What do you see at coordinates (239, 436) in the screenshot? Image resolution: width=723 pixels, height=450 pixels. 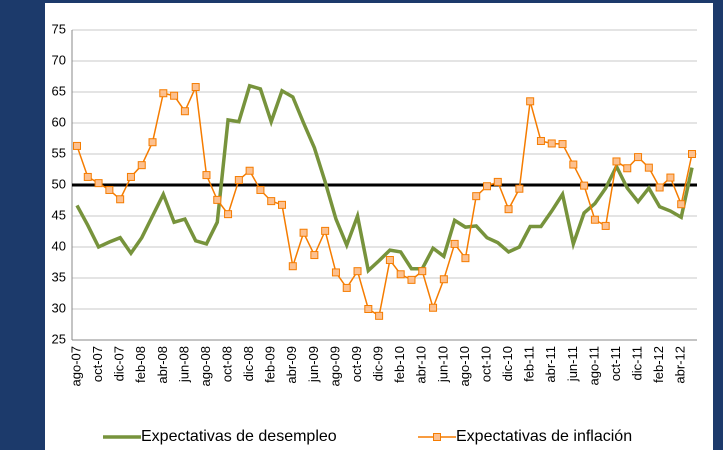 I see `legend-label: Expectativas de desempleo` at bounding box center [239, 436].